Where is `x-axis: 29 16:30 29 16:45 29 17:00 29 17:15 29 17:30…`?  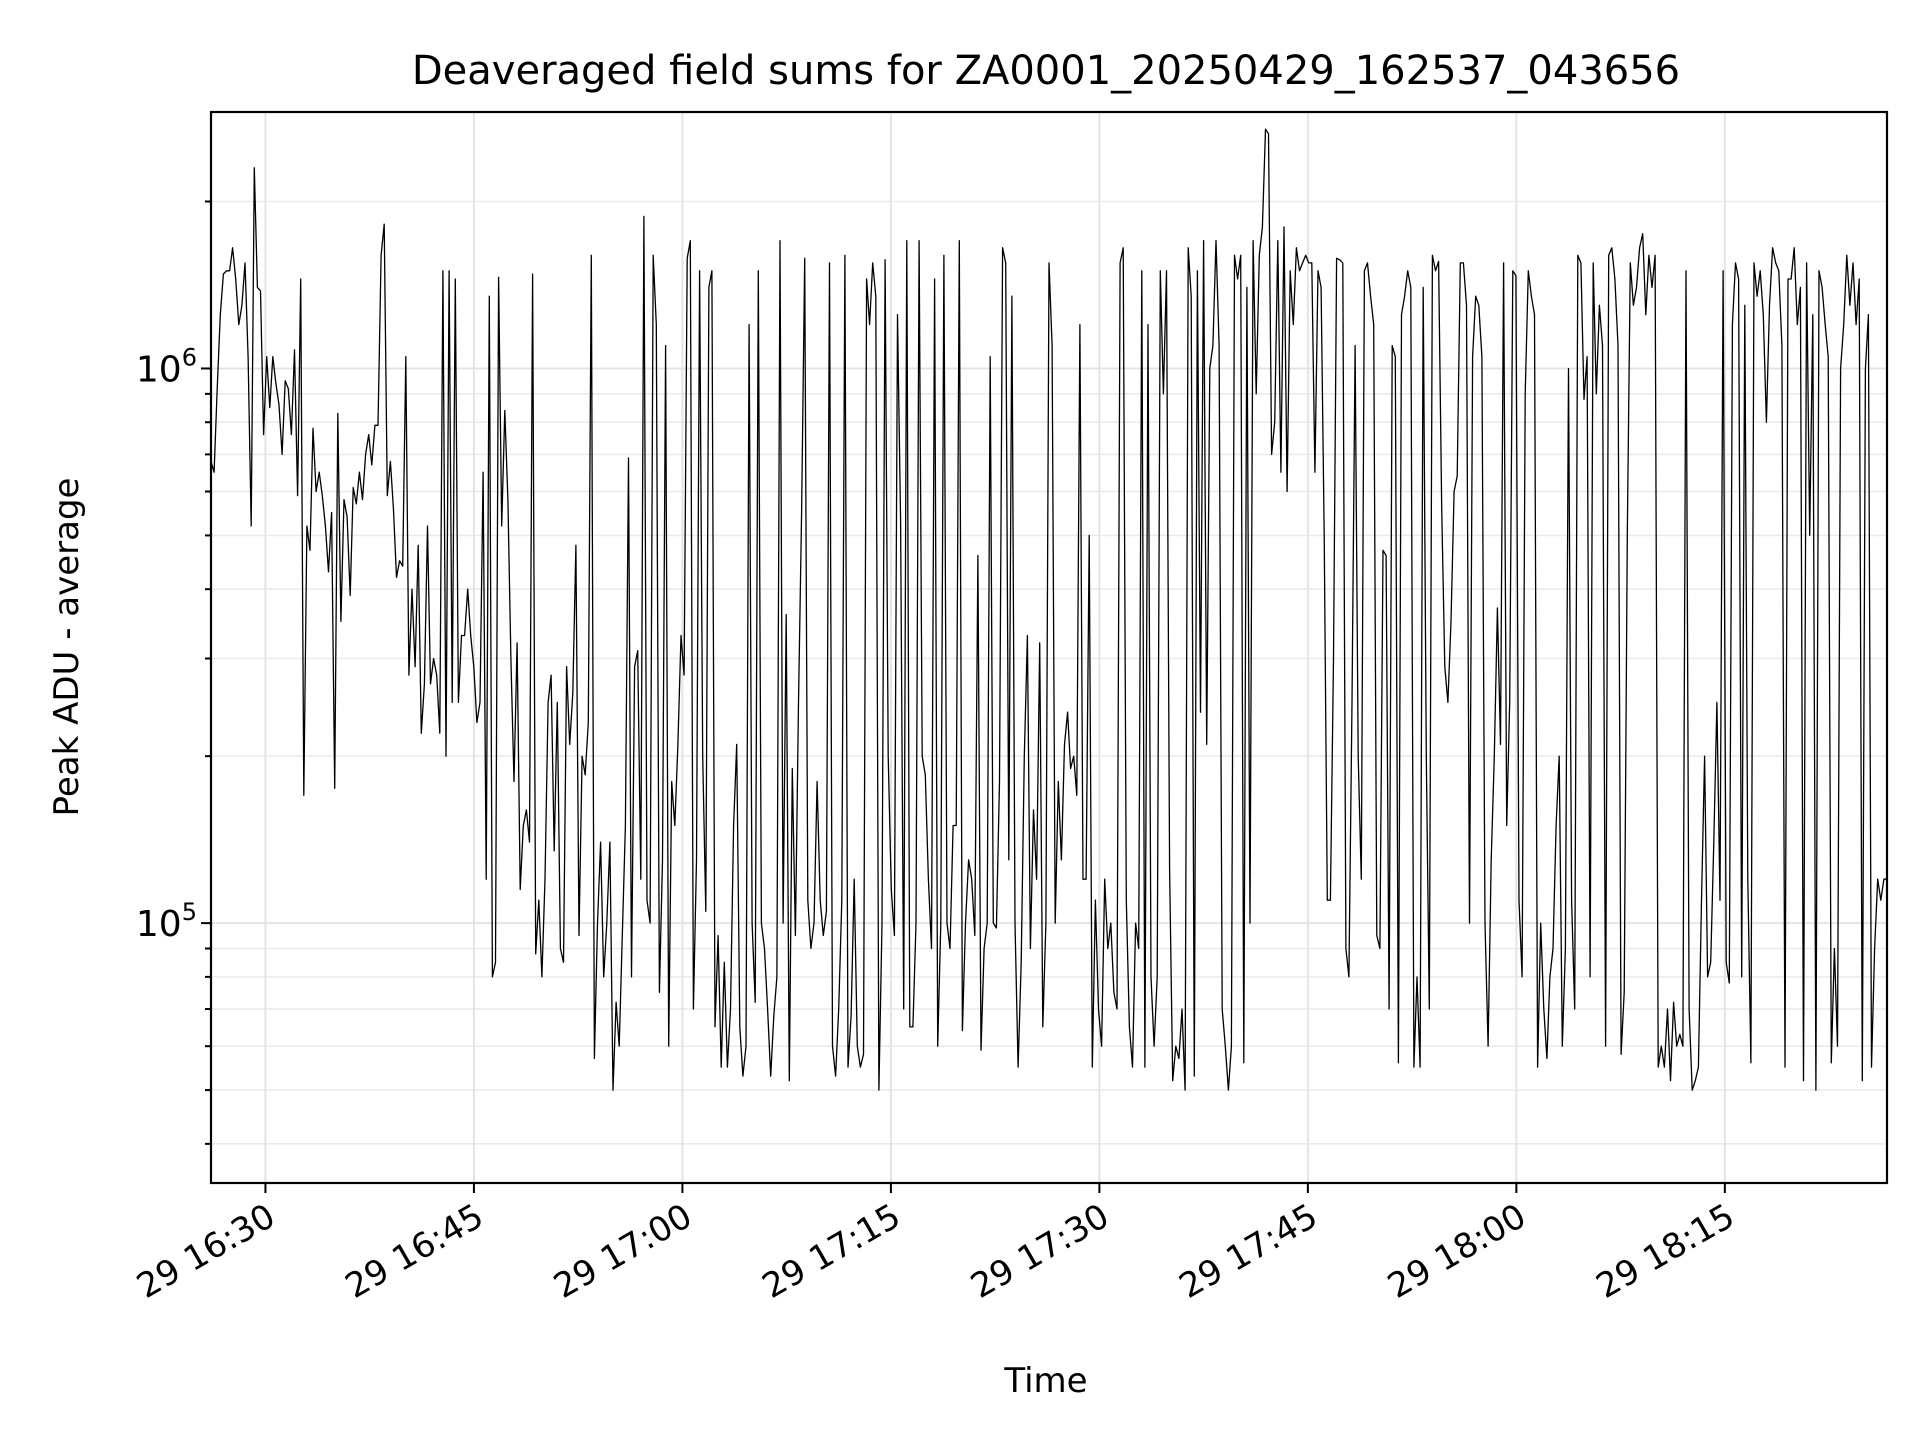 x-axis: 29 16:30 29 16:45 29 17:00 29 17:15 29 17:30… is located at coordinates (935, 1245).